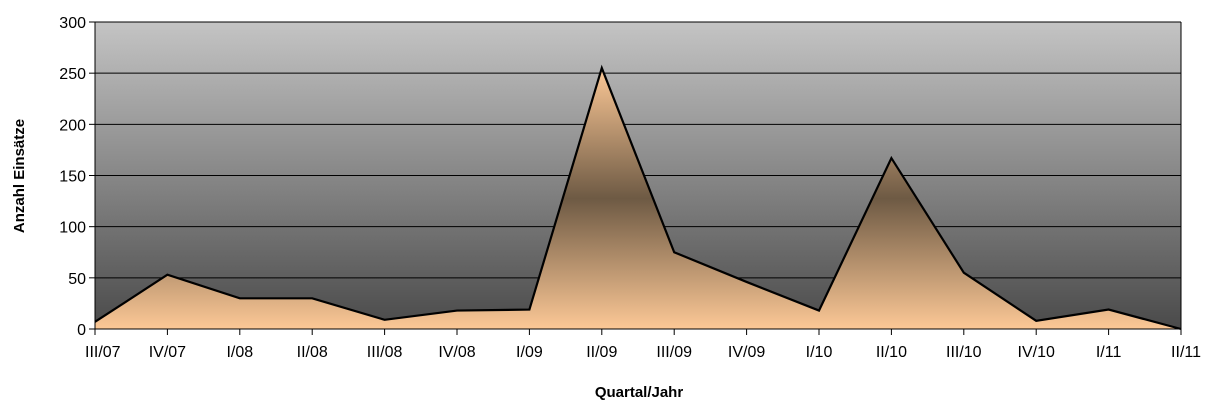 The image size is (1205, 405). What do you see at coordinates (72, 228) in the screenshot?
I see `y-tick-label: 100` at bounding box center [72, 228].